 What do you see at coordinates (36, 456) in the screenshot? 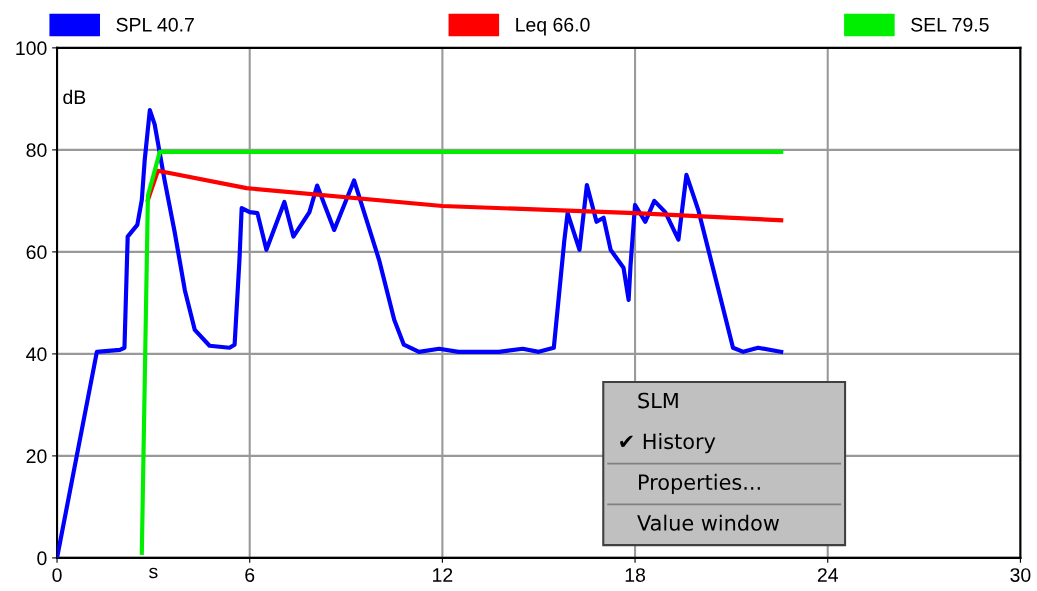
I see `y-tick-label: 20` at bounding box center [36, 456].